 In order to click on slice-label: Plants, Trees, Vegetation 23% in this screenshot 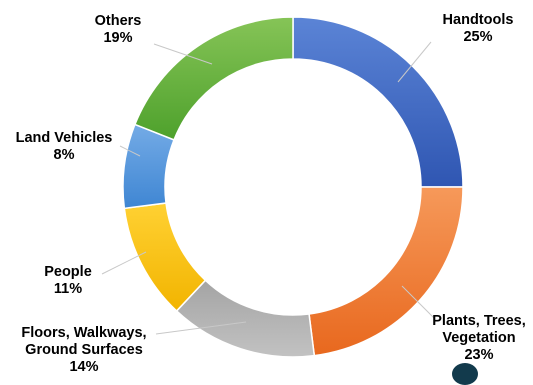, I will do `click(479, 338)`.